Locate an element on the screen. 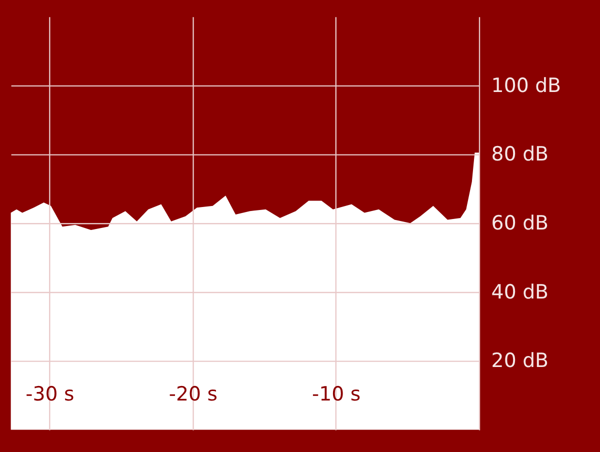 The width and height of the screenshot is (600, 452). x-tick-label: -20 s is located at coordinates (193, 394).